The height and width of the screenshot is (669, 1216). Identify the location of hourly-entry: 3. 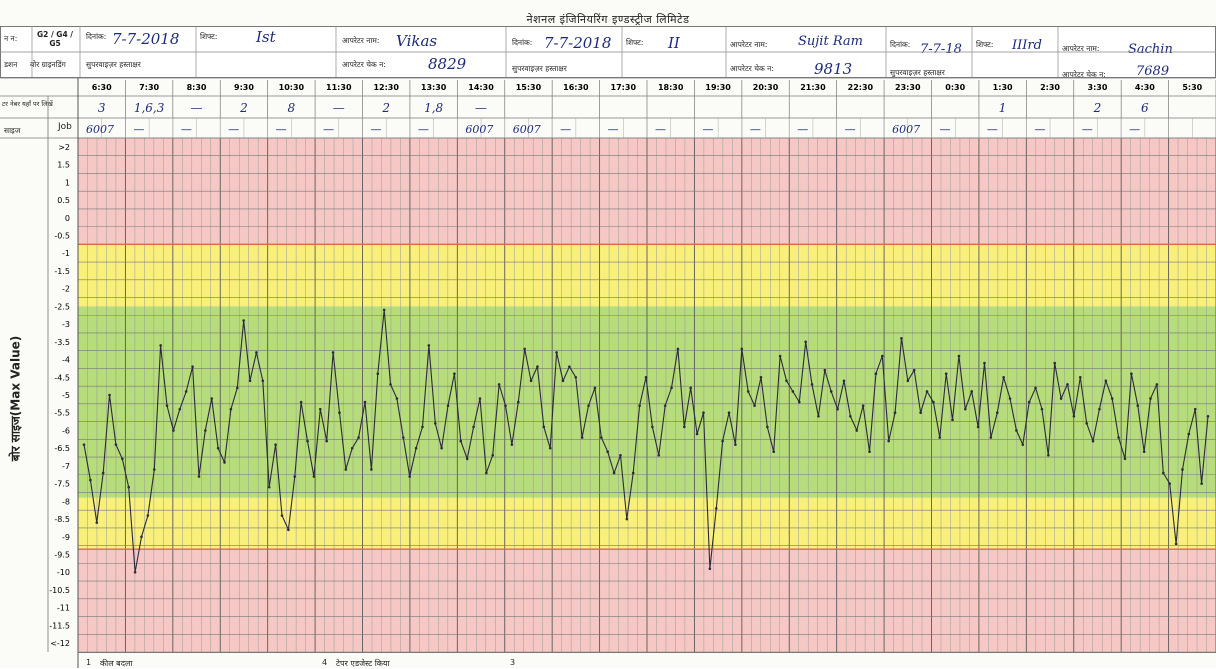
(102, 108).